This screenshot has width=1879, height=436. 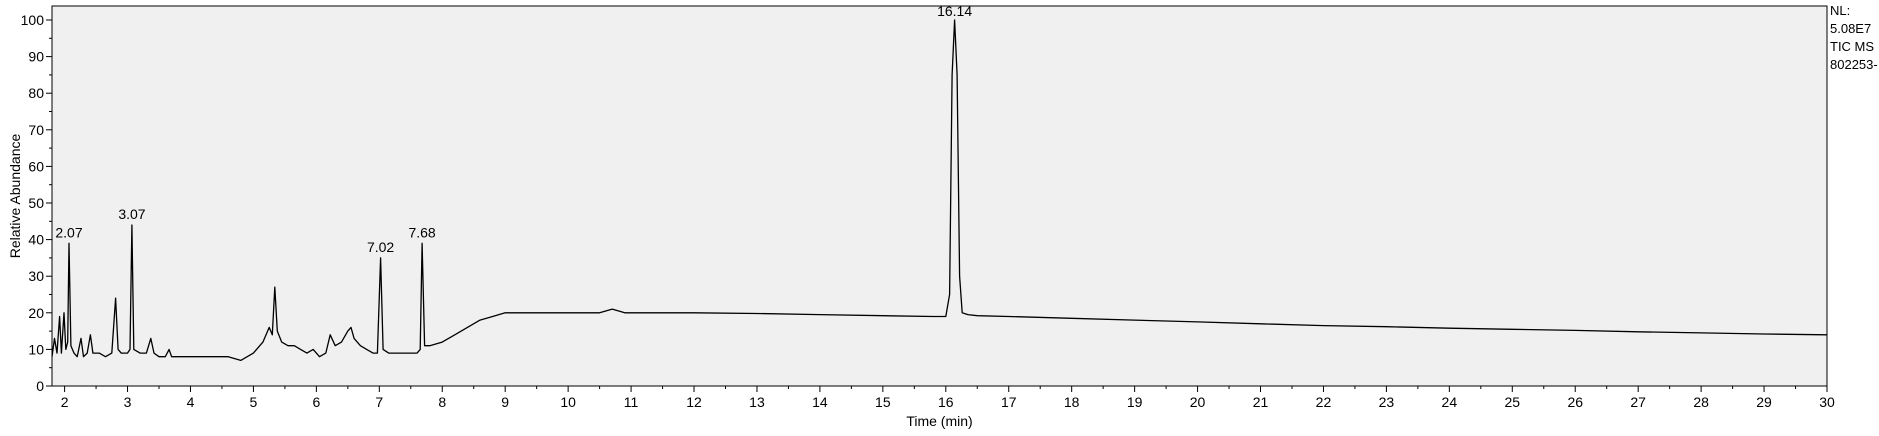 What do you see at coordinates (36, 349) in the screenshot?
I see `y-tick-label: 10` at bounding box center [36, 349].